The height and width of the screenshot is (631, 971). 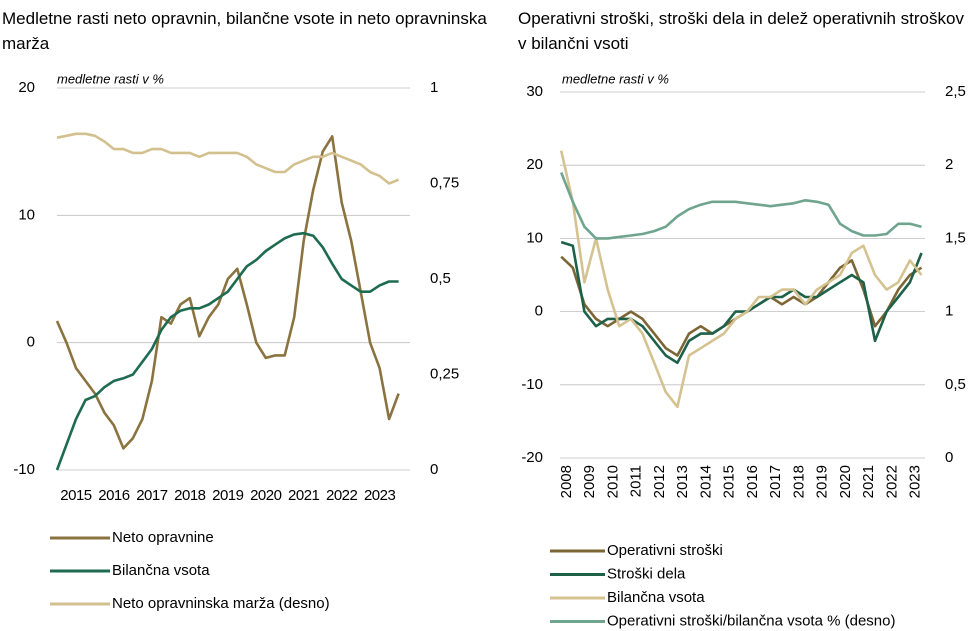 What do you see at coordinates (636, 481) in the screenshot?
I see `x-tick-label: 2011` at bounding box center [636, 481].